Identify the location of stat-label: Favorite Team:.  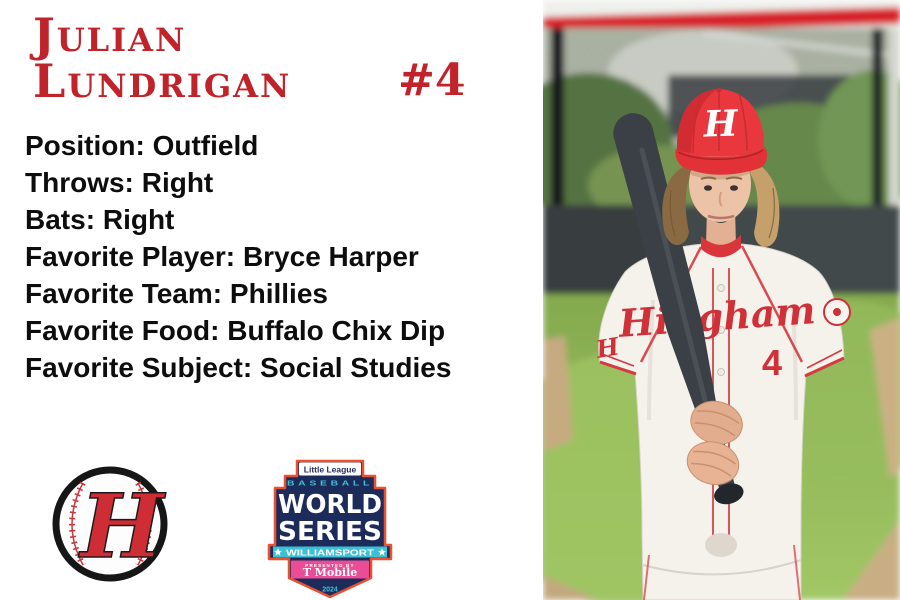
(124, 293).